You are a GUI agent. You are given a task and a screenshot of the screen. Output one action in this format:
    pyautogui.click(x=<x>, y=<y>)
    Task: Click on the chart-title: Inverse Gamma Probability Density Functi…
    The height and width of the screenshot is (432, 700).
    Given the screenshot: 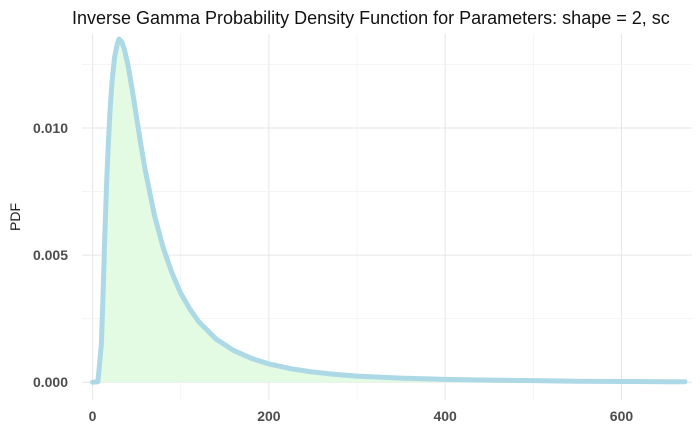 What is the action you would take?
    pyautogui.click(x=371, y=18)
    